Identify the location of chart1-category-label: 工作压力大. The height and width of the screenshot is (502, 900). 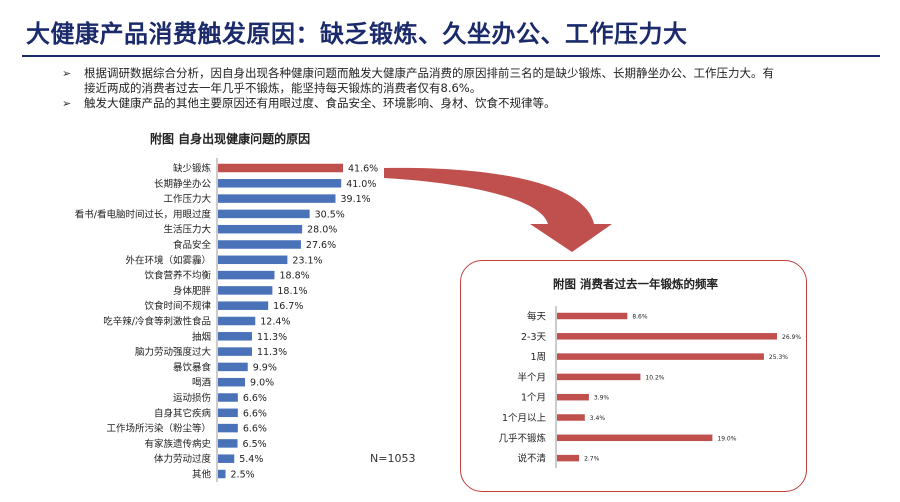
(187, 199).